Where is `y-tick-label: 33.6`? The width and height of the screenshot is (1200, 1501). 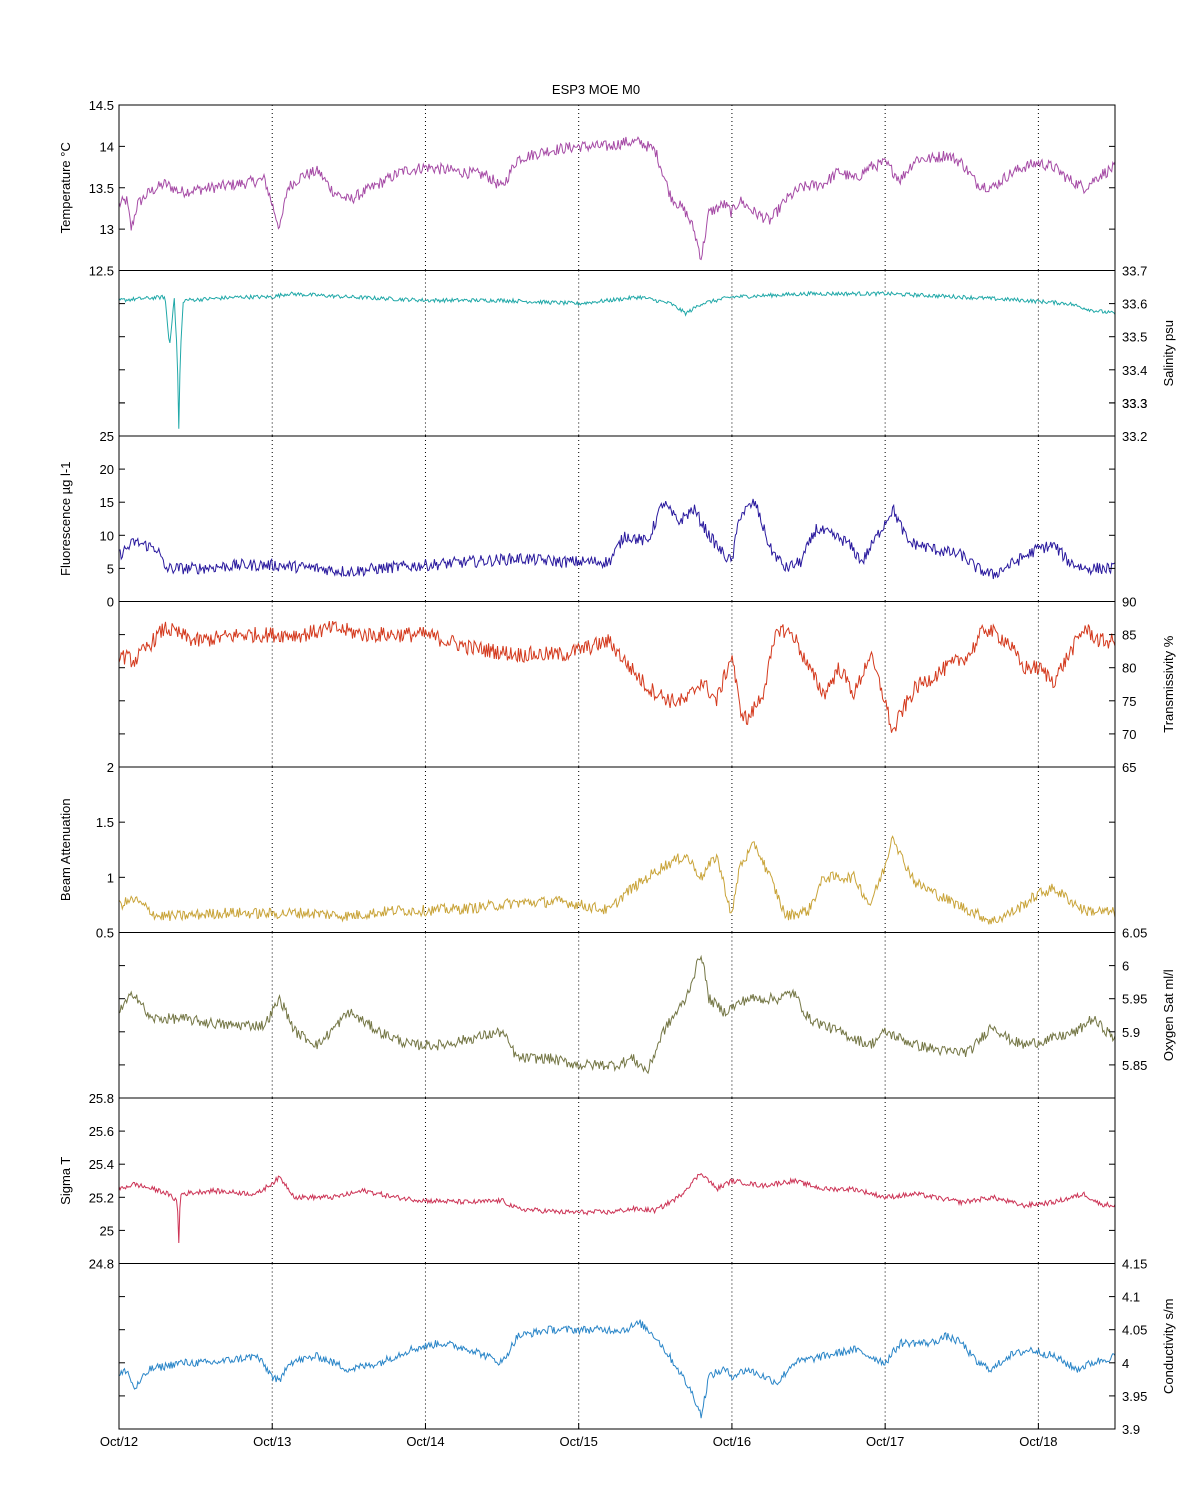
y-tick-label: 33.6 is located at coordinates (1134, 304).